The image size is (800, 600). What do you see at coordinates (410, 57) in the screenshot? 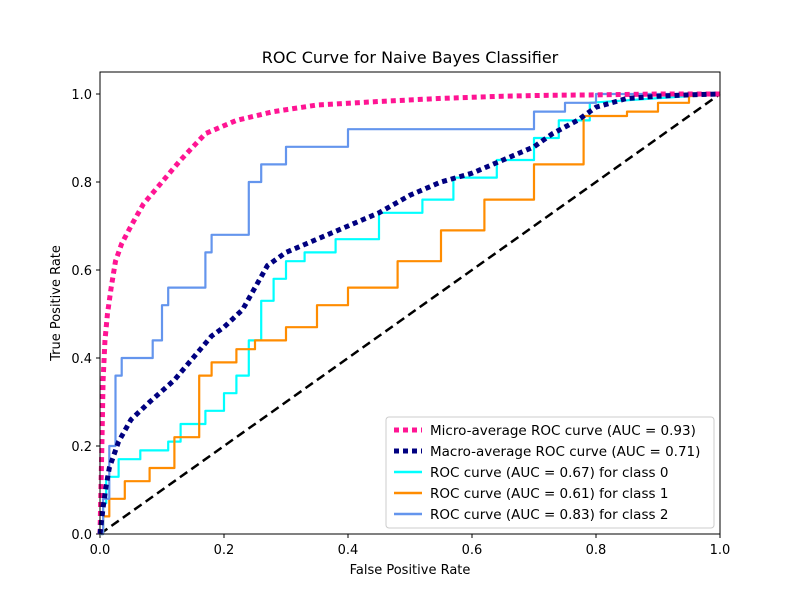
I see `chart-title: ROC Curve for Naive Bayes Classifier` at bounding box center [410, 57].